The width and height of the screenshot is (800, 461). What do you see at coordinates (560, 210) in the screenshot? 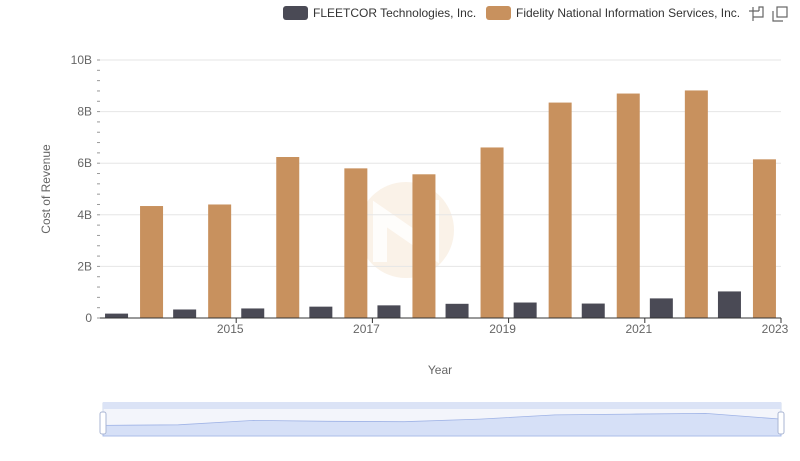
I see `bar-fis-2020` at bounding box center [560, 210].